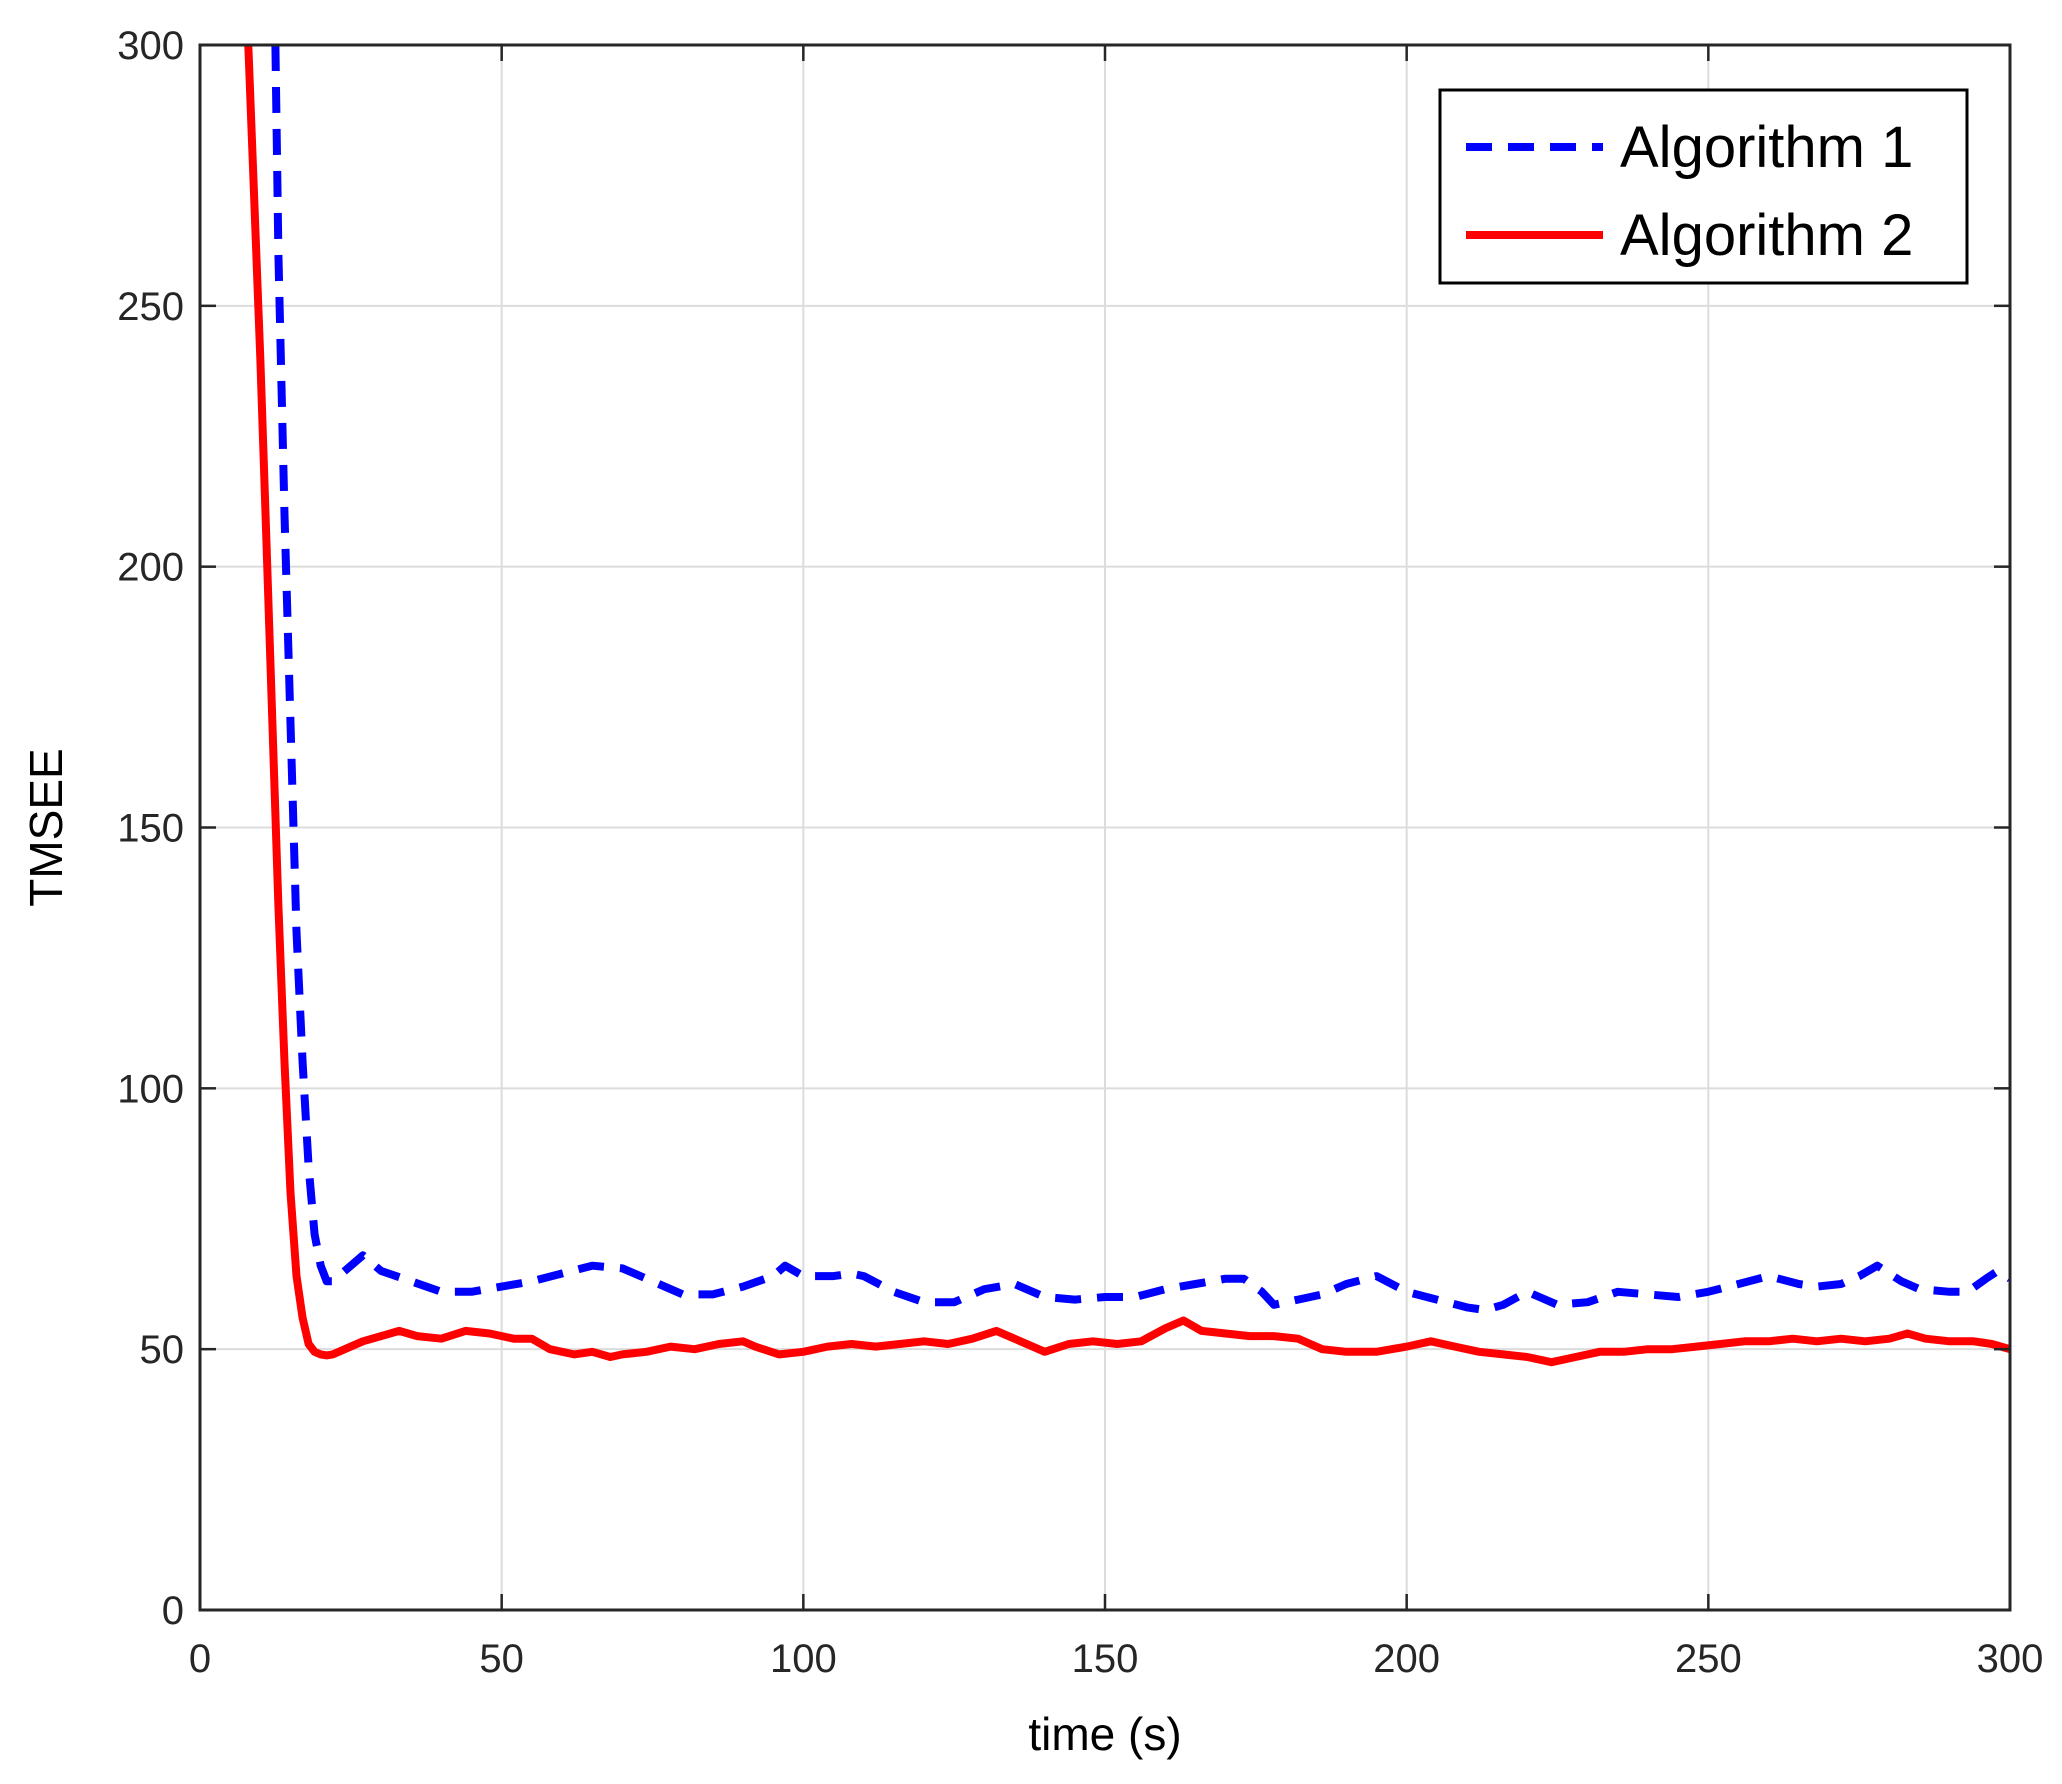 Image resolution: width=2062 pixels, height=1784 pixels. What do you see at coordinates (200, 1659) in the screenshot?
I see `x-tick-label: 0` at bounding box center [200, 1659].